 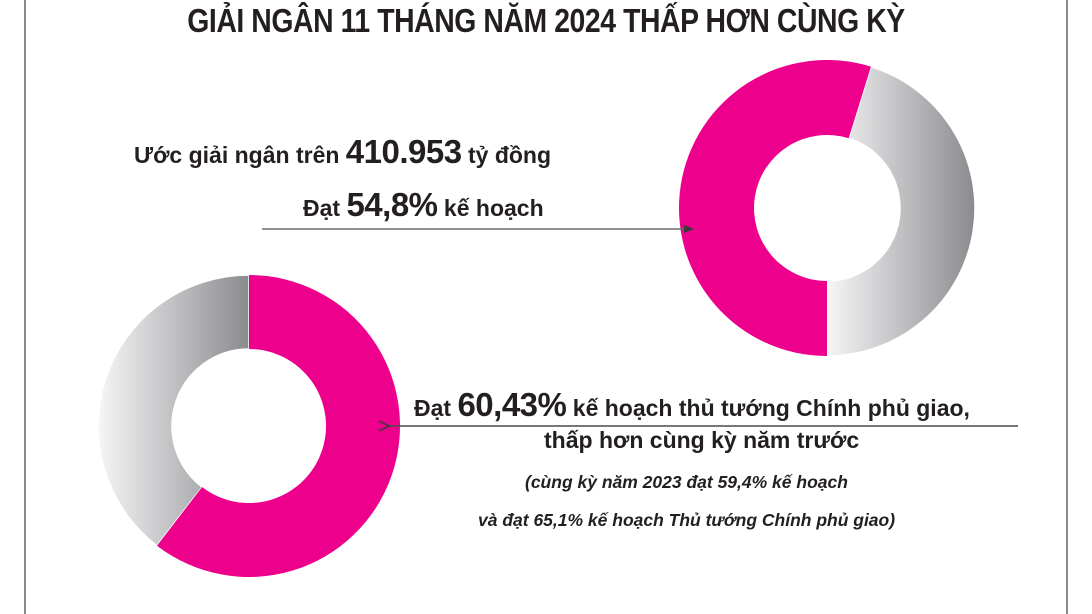 I want to click on frame-right-border, so click(x=1067, y=307).